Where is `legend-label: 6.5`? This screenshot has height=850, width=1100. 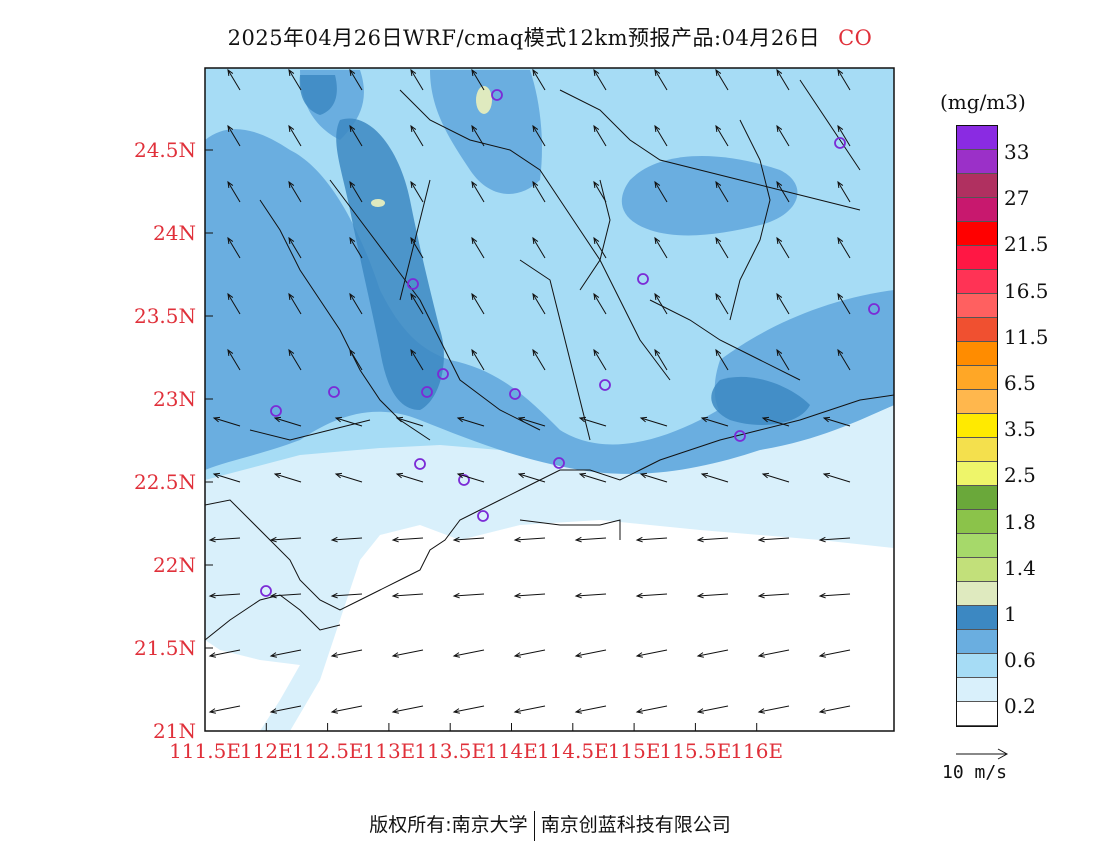
legend-label: 6.5 is located at coordinates (1020, 383).